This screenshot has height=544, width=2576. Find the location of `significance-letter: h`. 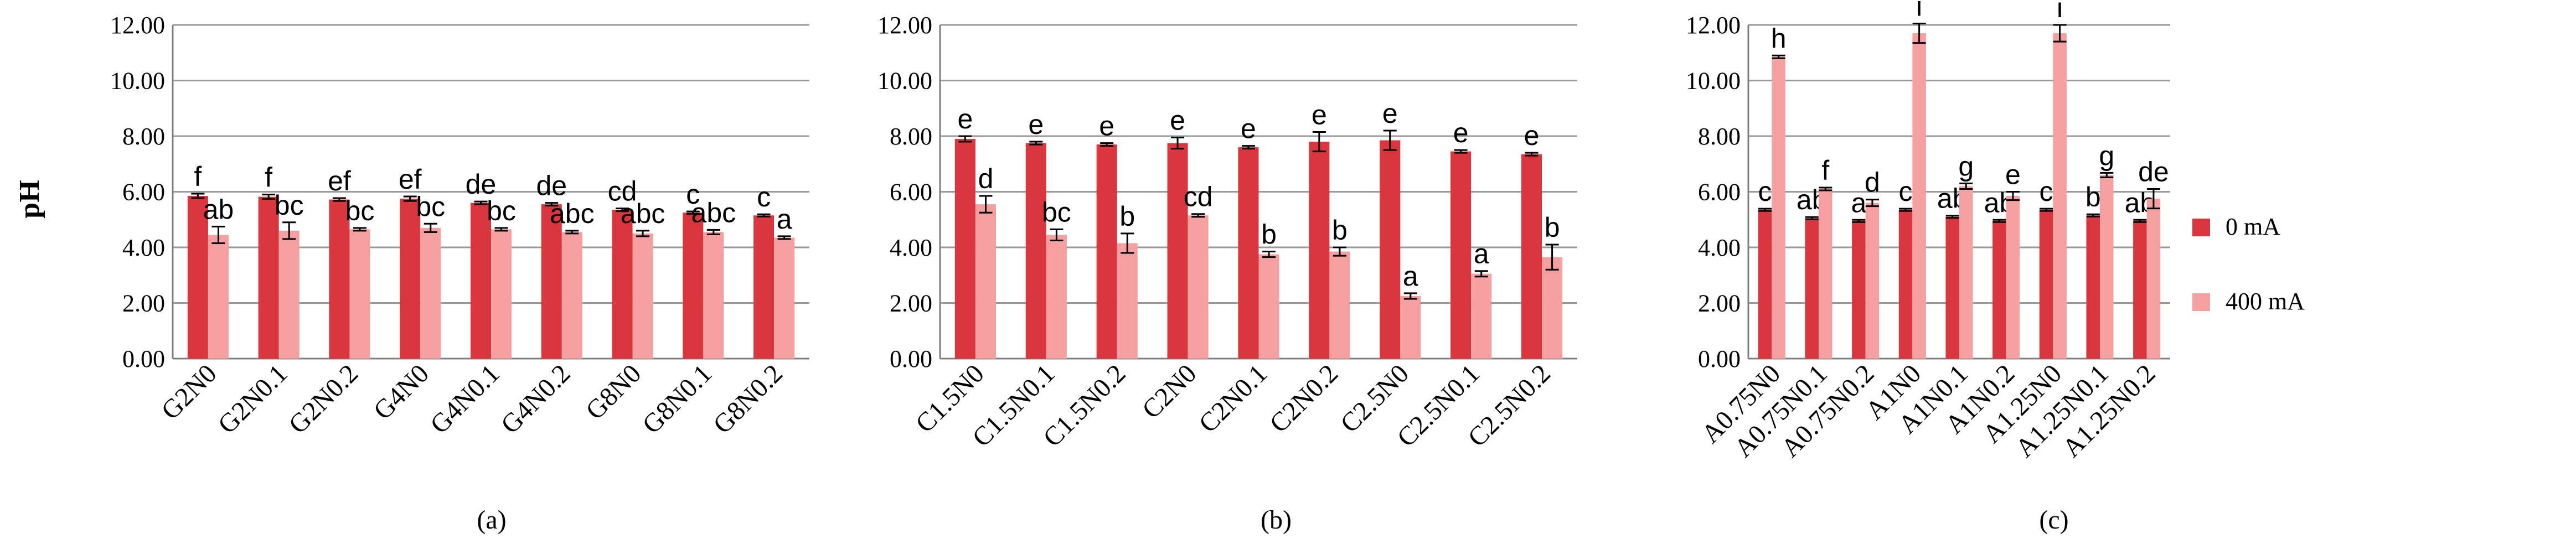

significance-letter: h is located at coordinates (1779, 38).